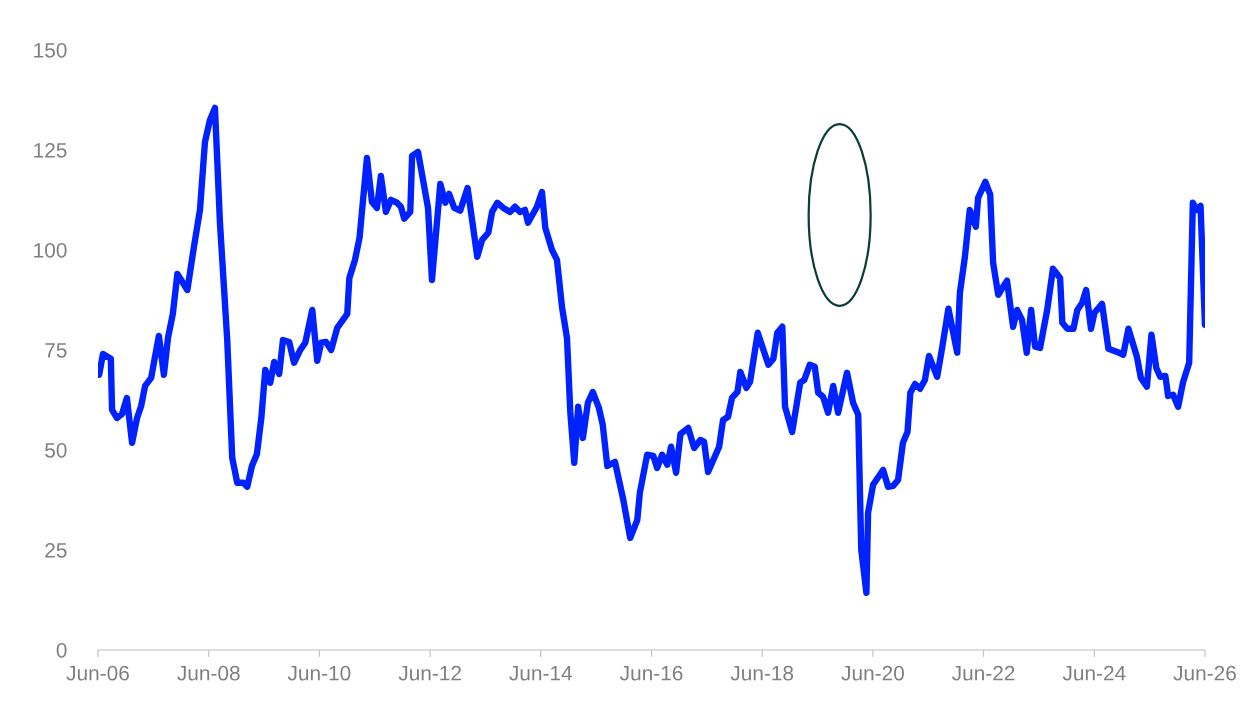 The height and width of the screenshot is (713, 1248). Describe the element at coordinates (983, 673) in the screenshot. I see `x-tick-label: Jun-22` at that location.